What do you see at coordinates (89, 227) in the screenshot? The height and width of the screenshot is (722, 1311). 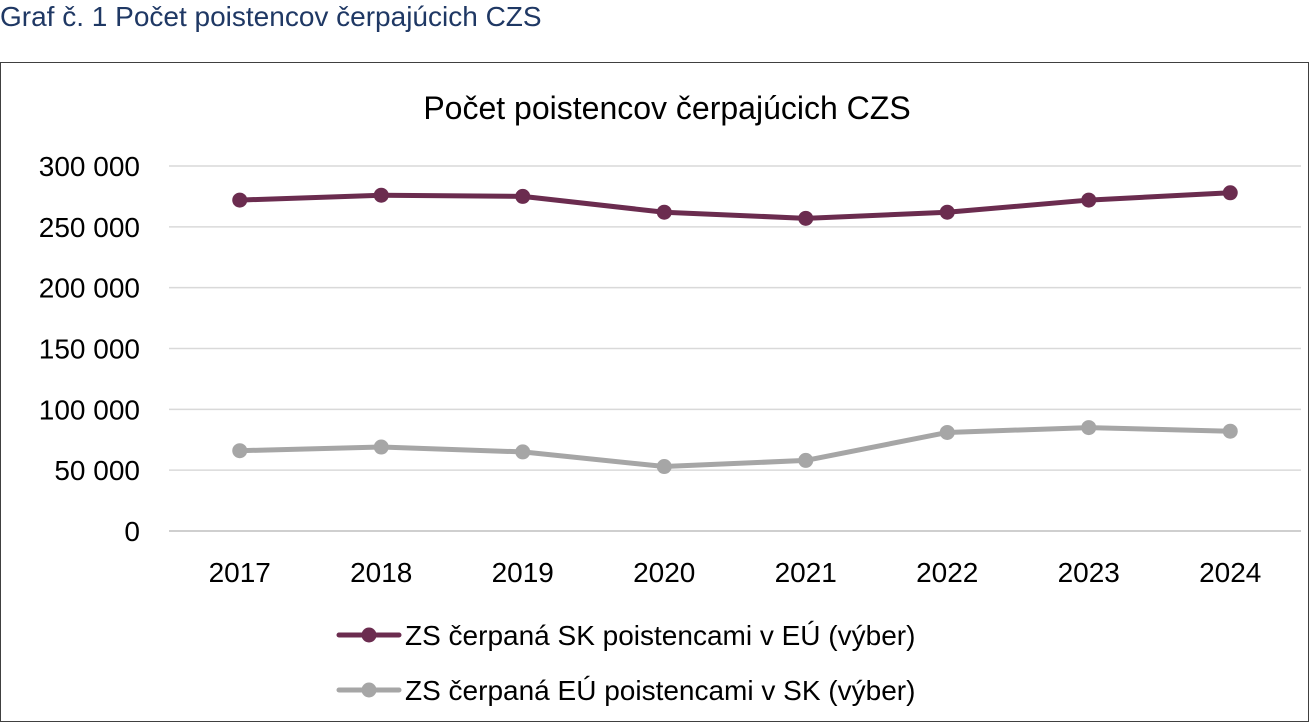 I see `y-tick-label: 250 000` at bounding box center [89, 227].